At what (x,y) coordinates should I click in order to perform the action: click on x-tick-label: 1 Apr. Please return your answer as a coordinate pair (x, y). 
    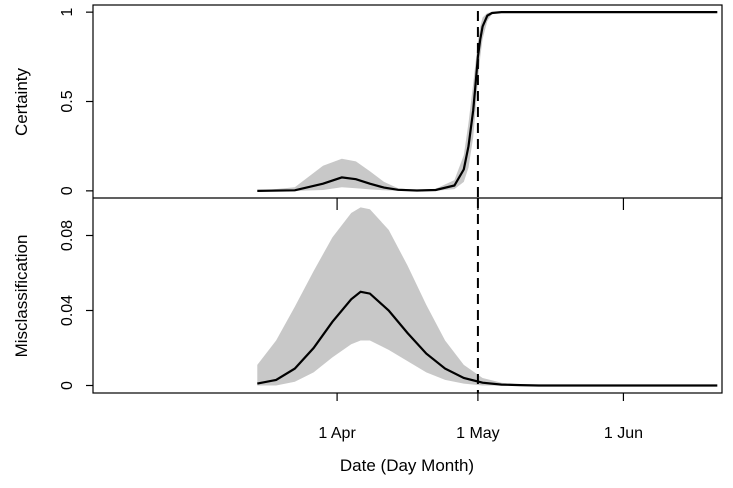
    Looking at the image, I should click on (337, 433).